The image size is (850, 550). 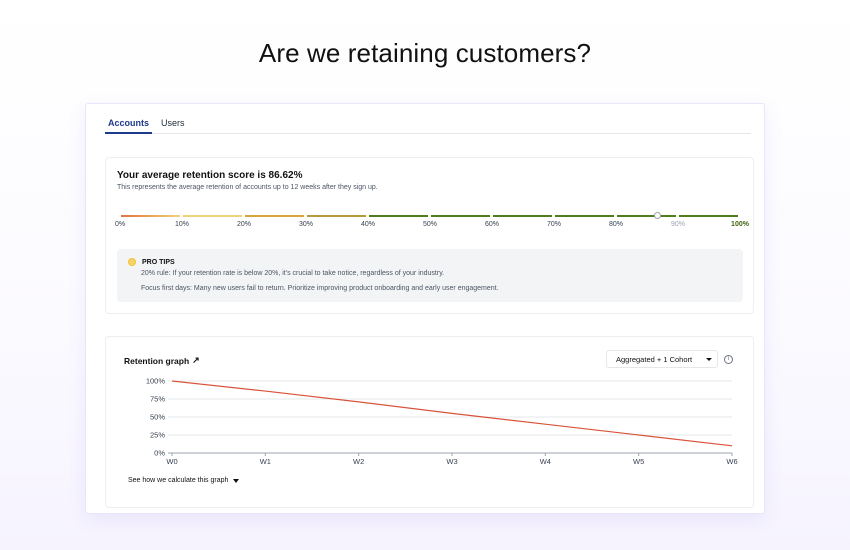 What do you see at coordinates (740, 224) in the screenshot?
I see `scale-tick-label: 100%` at bounding box center [740, 224].